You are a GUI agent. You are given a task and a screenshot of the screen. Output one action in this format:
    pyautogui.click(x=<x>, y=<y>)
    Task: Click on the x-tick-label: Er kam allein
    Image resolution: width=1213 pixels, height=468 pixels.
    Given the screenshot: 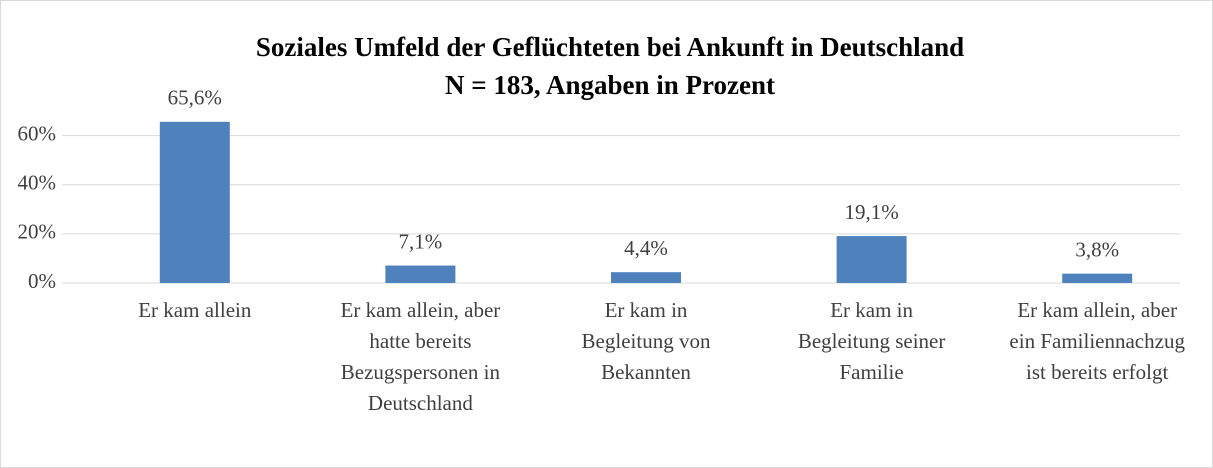 What is the action you would take?
    pyautogui.click(x=195, y=310)
    